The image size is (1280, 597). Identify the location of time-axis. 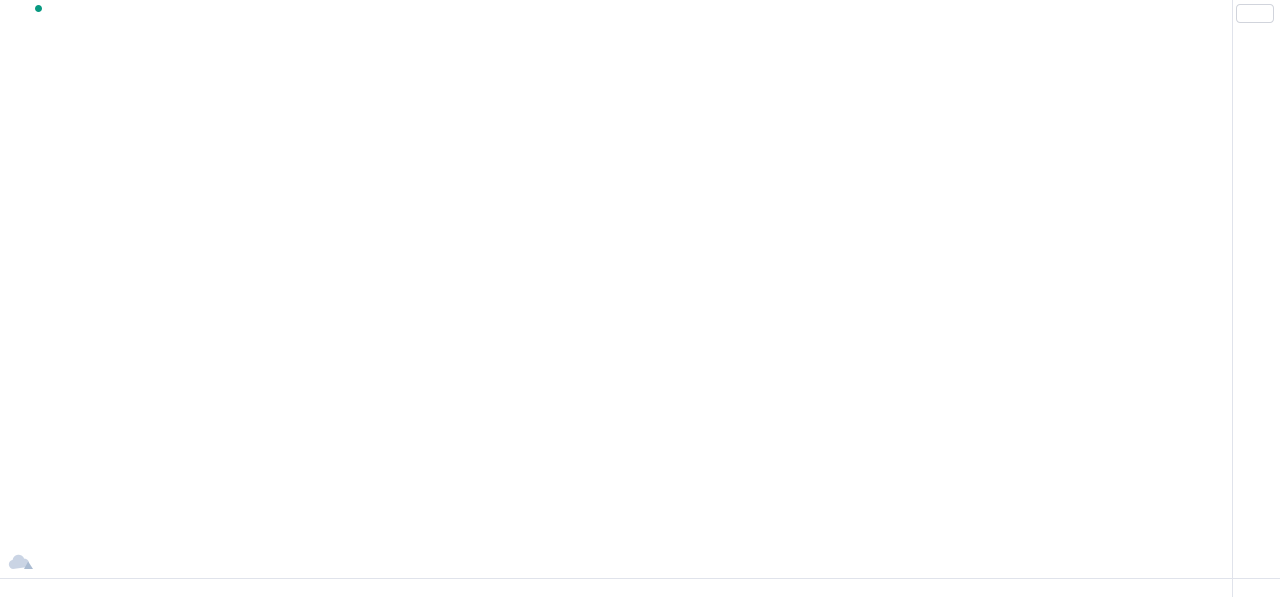
(616, 587).